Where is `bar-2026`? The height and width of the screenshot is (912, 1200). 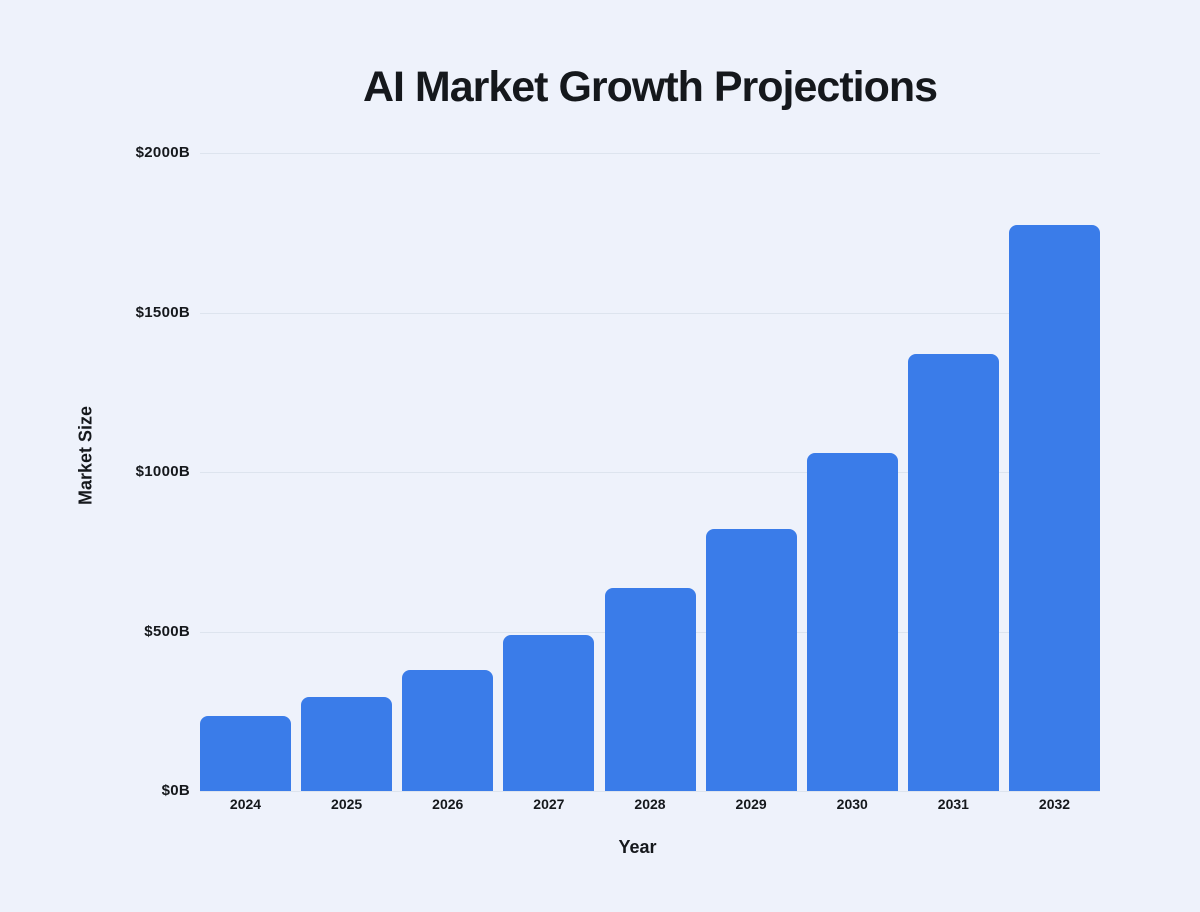
bar-2026 is located at coordinates (448, 730).